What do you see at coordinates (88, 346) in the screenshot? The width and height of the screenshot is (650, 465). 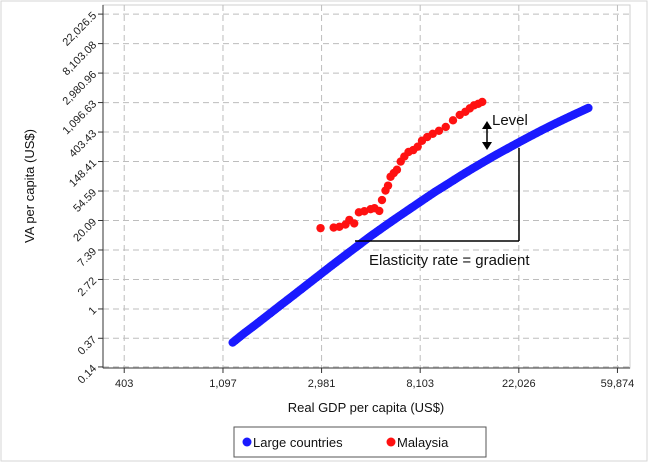 I see `y-tick-label: 0.37` at bounding box center [88, 346].